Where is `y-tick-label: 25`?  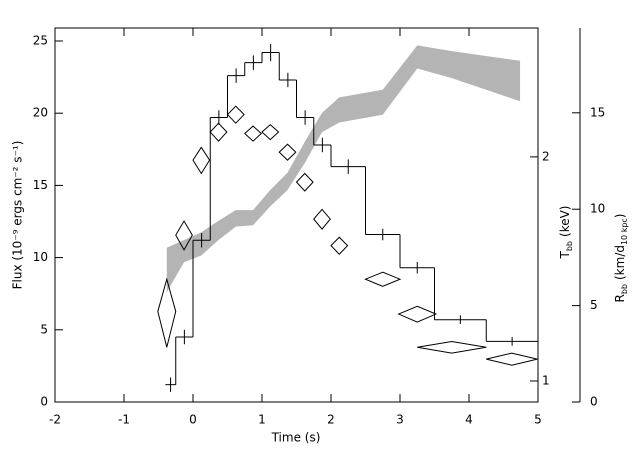
y-tick-label: 25 is located at coordinates (40, 40).